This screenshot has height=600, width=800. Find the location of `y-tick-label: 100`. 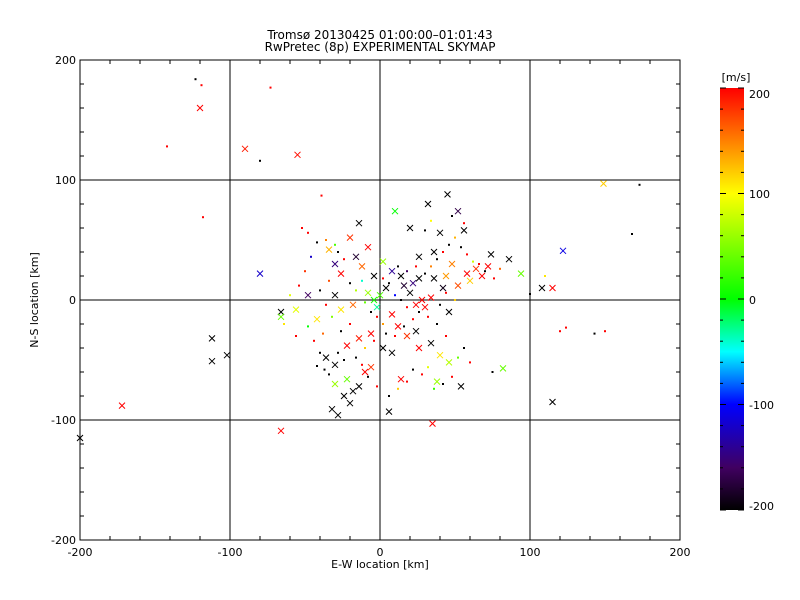

y-tick-label: 100 is located at coordinates (65, 180).